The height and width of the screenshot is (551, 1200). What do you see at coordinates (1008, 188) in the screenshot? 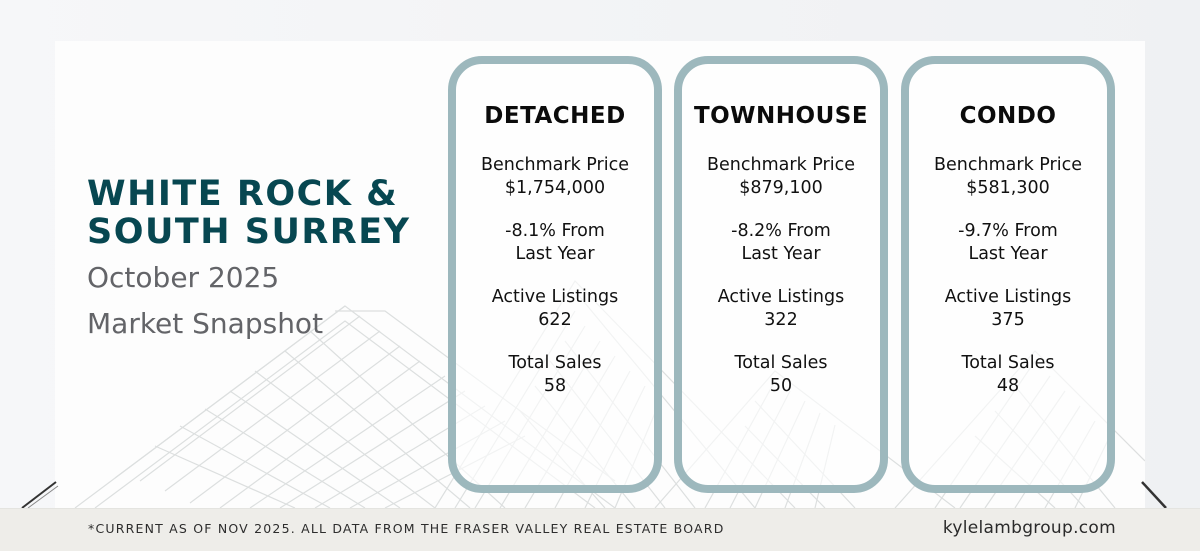
I see `benchmark-value: $581,300` at bounding box center [1008, 188].